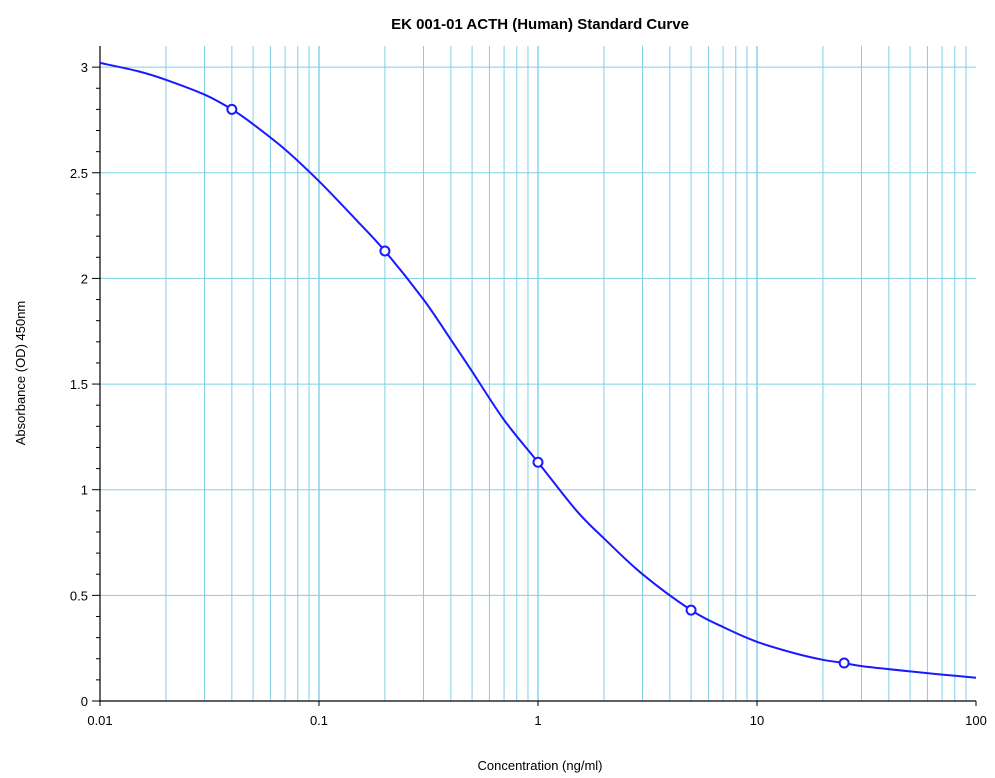 This screenshot has height=778, width=995. Describe the element at coordinates (99, 720) in the screenshot. I see `x-tick-label: 0.01` at that location.